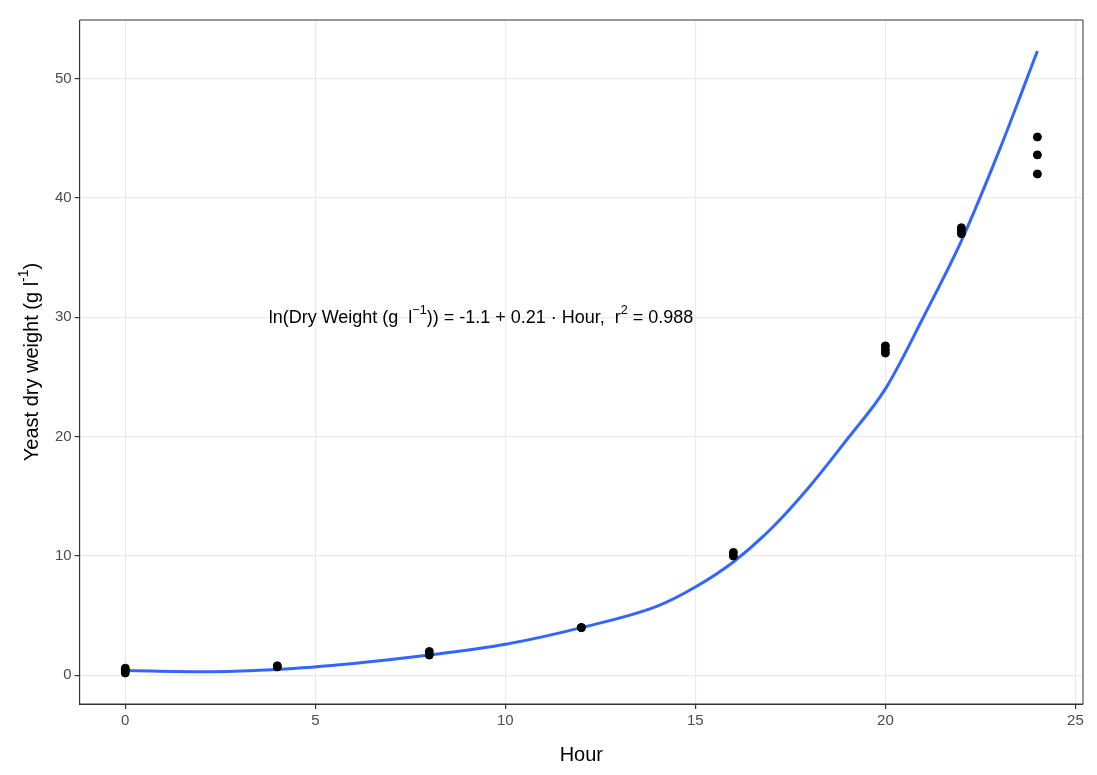  Describe the element at coordinates (695, 720) in the screenshot. I see `x-tick-label: 15` at that location.